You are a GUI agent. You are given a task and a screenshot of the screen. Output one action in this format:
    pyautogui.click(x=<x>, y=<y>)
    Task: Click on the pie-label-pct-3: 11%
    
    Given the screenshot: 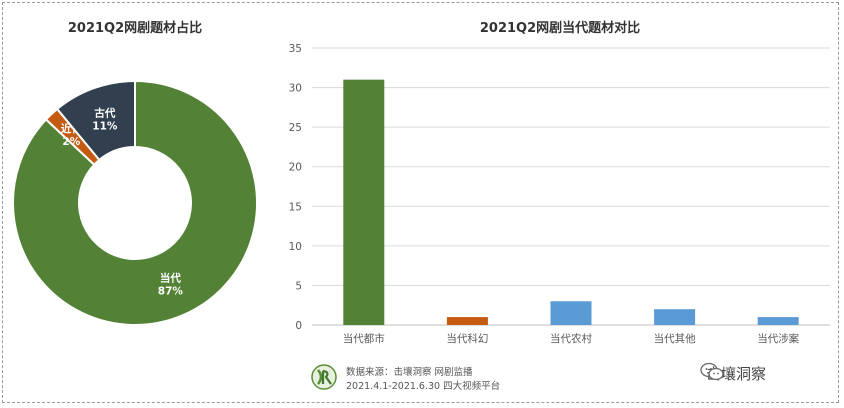 What is the action you would take?
    pyautogui.click(x=105, y=126)
    